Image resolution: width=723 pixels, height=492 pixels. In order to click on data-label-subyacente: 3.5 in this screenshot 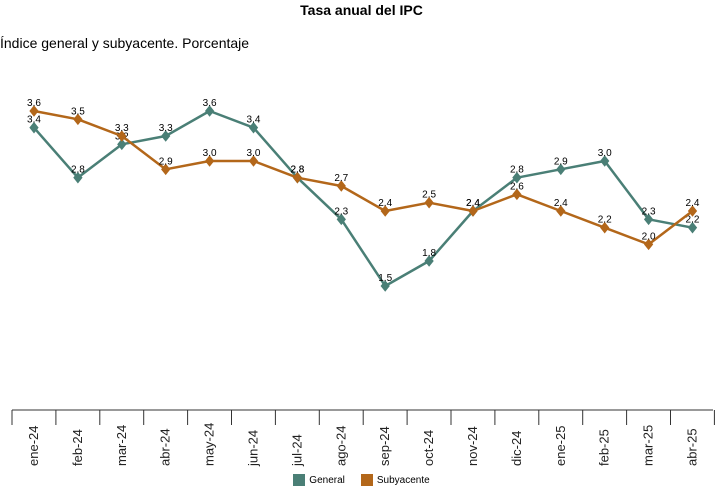, I will do `click(78, 111)`.